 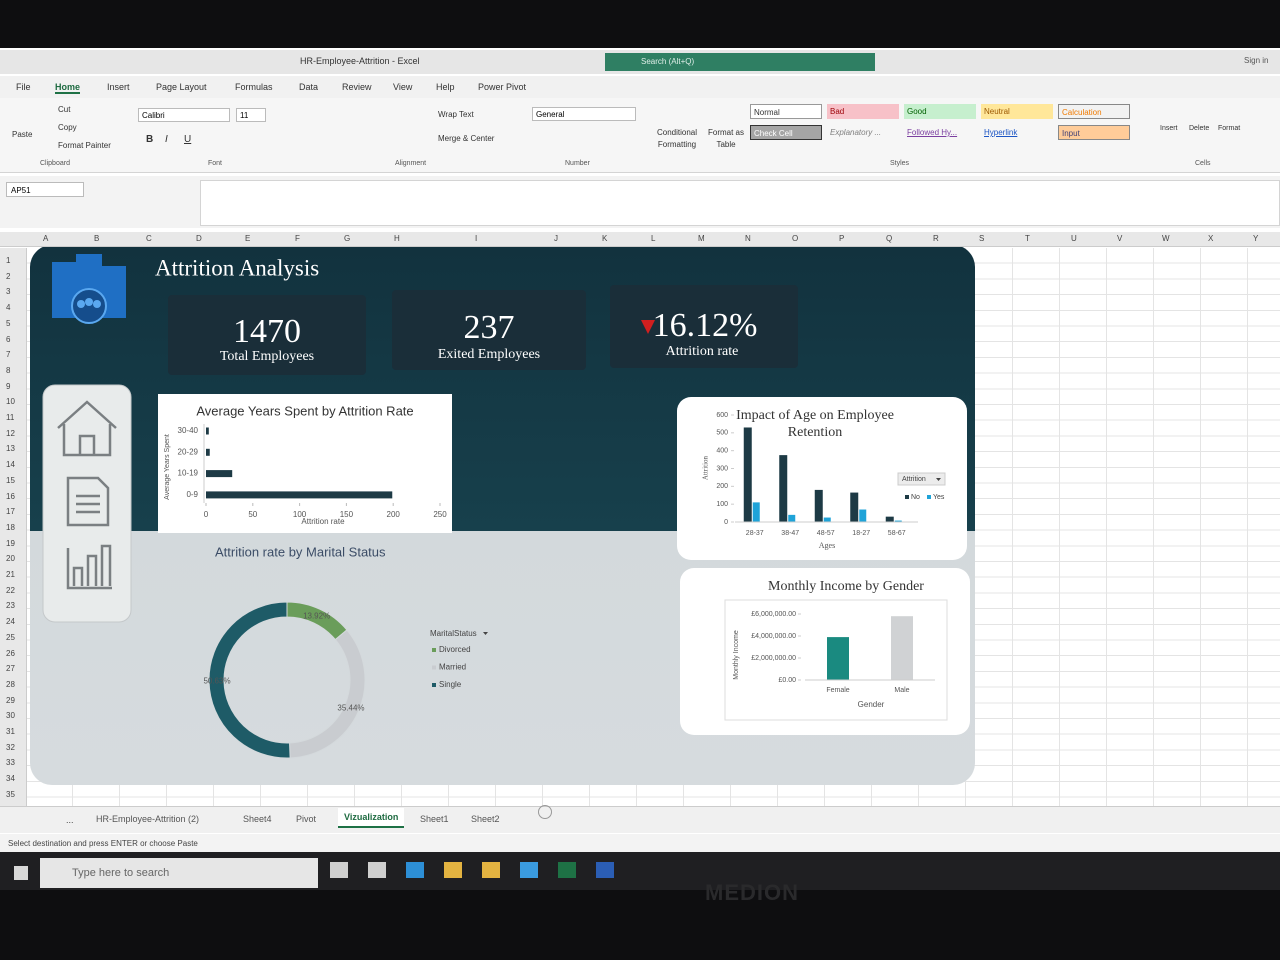 I want to click on ribbon-tab: Home, so click(x=68, y=88).